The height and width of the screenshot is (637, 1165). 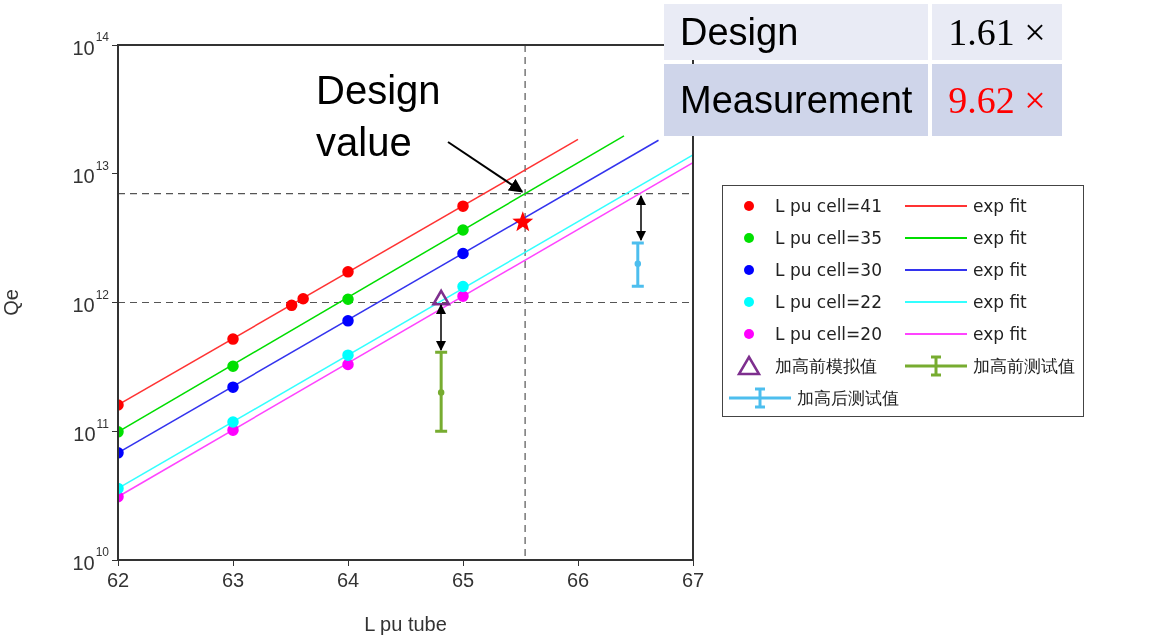 What do you see at coordinates (1024, 366) in the screenshot?
I see `legend-label: 加高前测试值` at bounding box center [1024, 366].